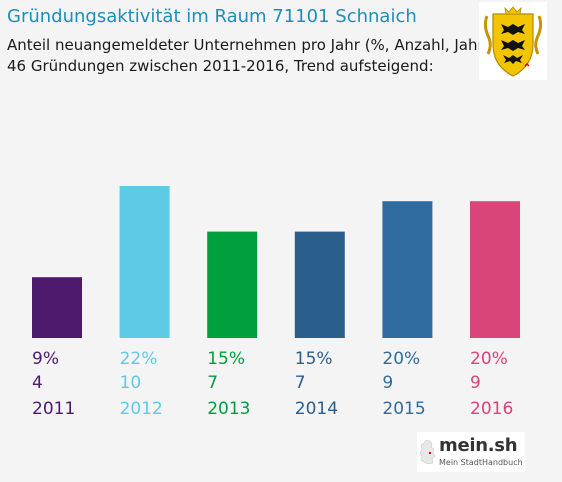 The height and width of the screenshot is (482, 562). What do you see at coordinates (319, 284) in the screenshot?
I see `bar-2014` at bounding box center [319, 284].